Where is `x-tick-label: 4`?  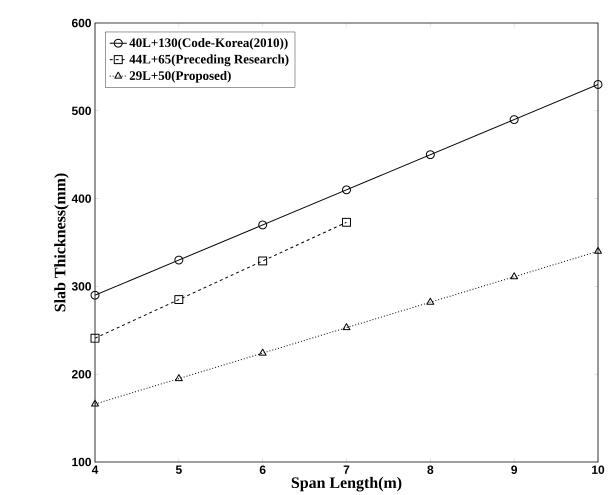
x-tick-label: 4 is located at coordinates (95, 470).